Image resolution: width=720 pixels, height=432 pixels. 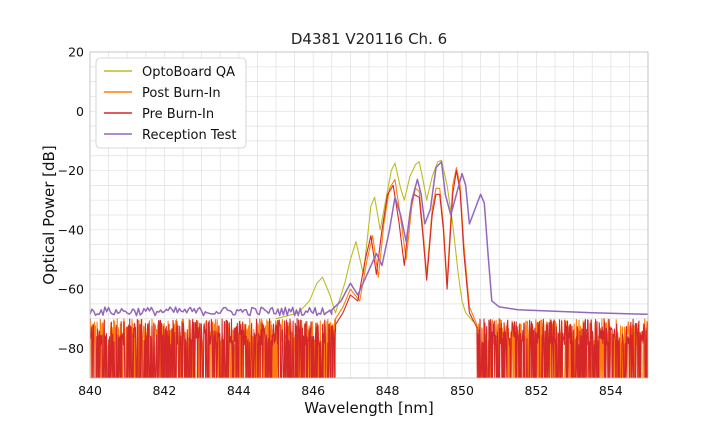 I want to click on y-tick-label: −60, so click(x=71, y=289).